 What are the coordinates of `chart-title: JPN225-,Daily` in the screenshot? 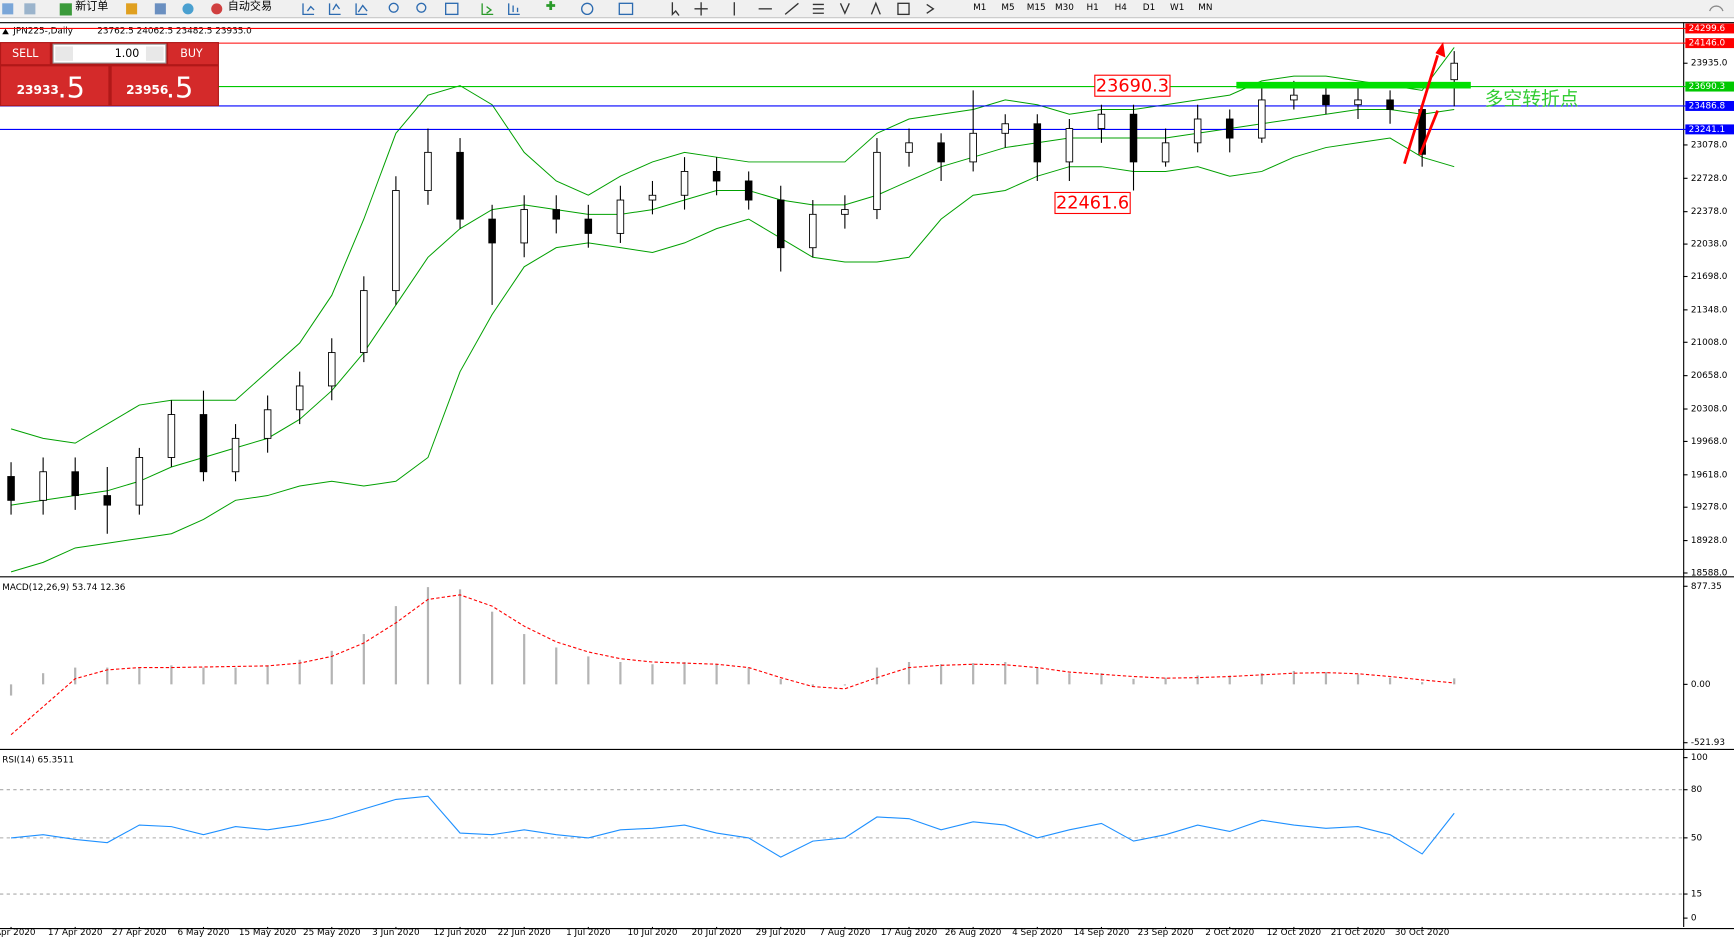 It's located at (42, 31).